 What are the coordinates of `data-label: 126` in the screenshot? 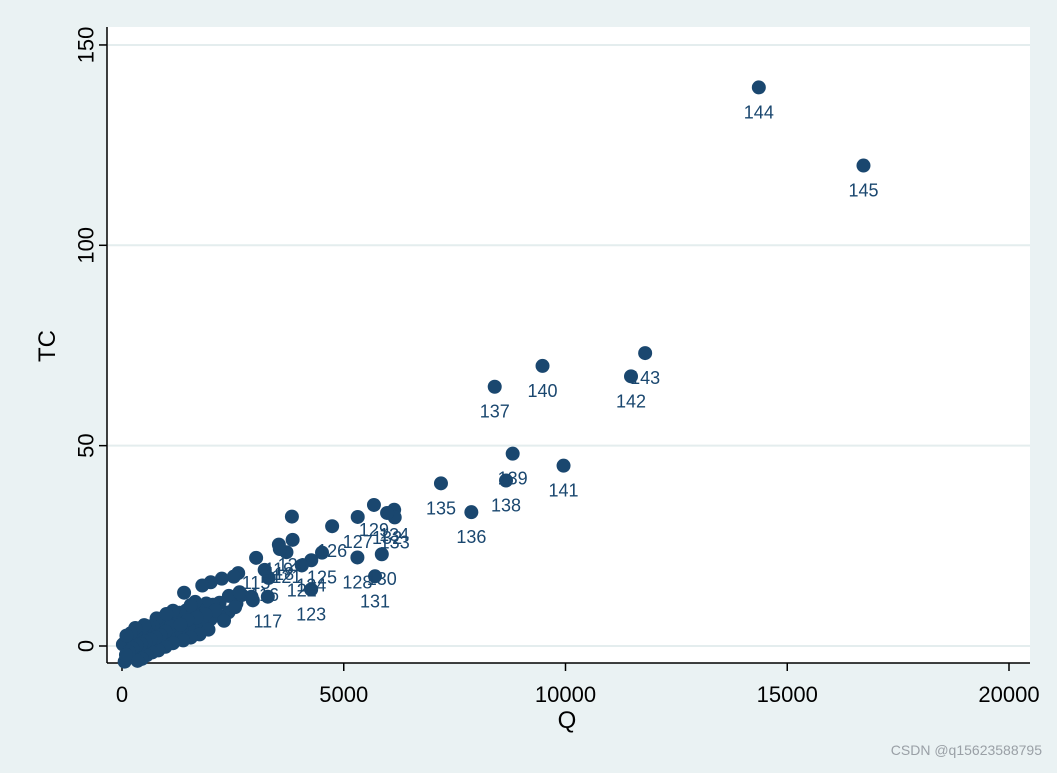 It's located at (332, 551).